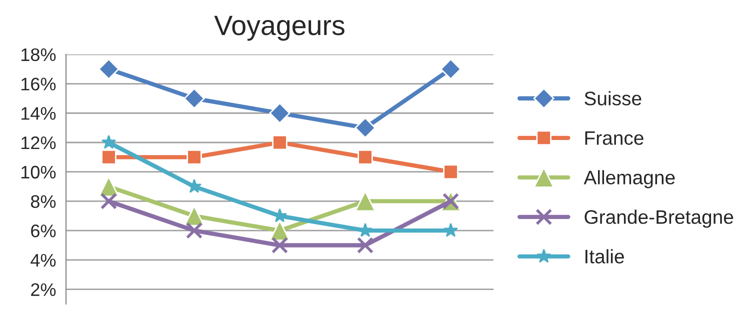 The width and height of the screenshot is (750, 320). Describe the element at coordinates (39, 143) in the screenshot. I see `y-tick-label: 12%` at that location.